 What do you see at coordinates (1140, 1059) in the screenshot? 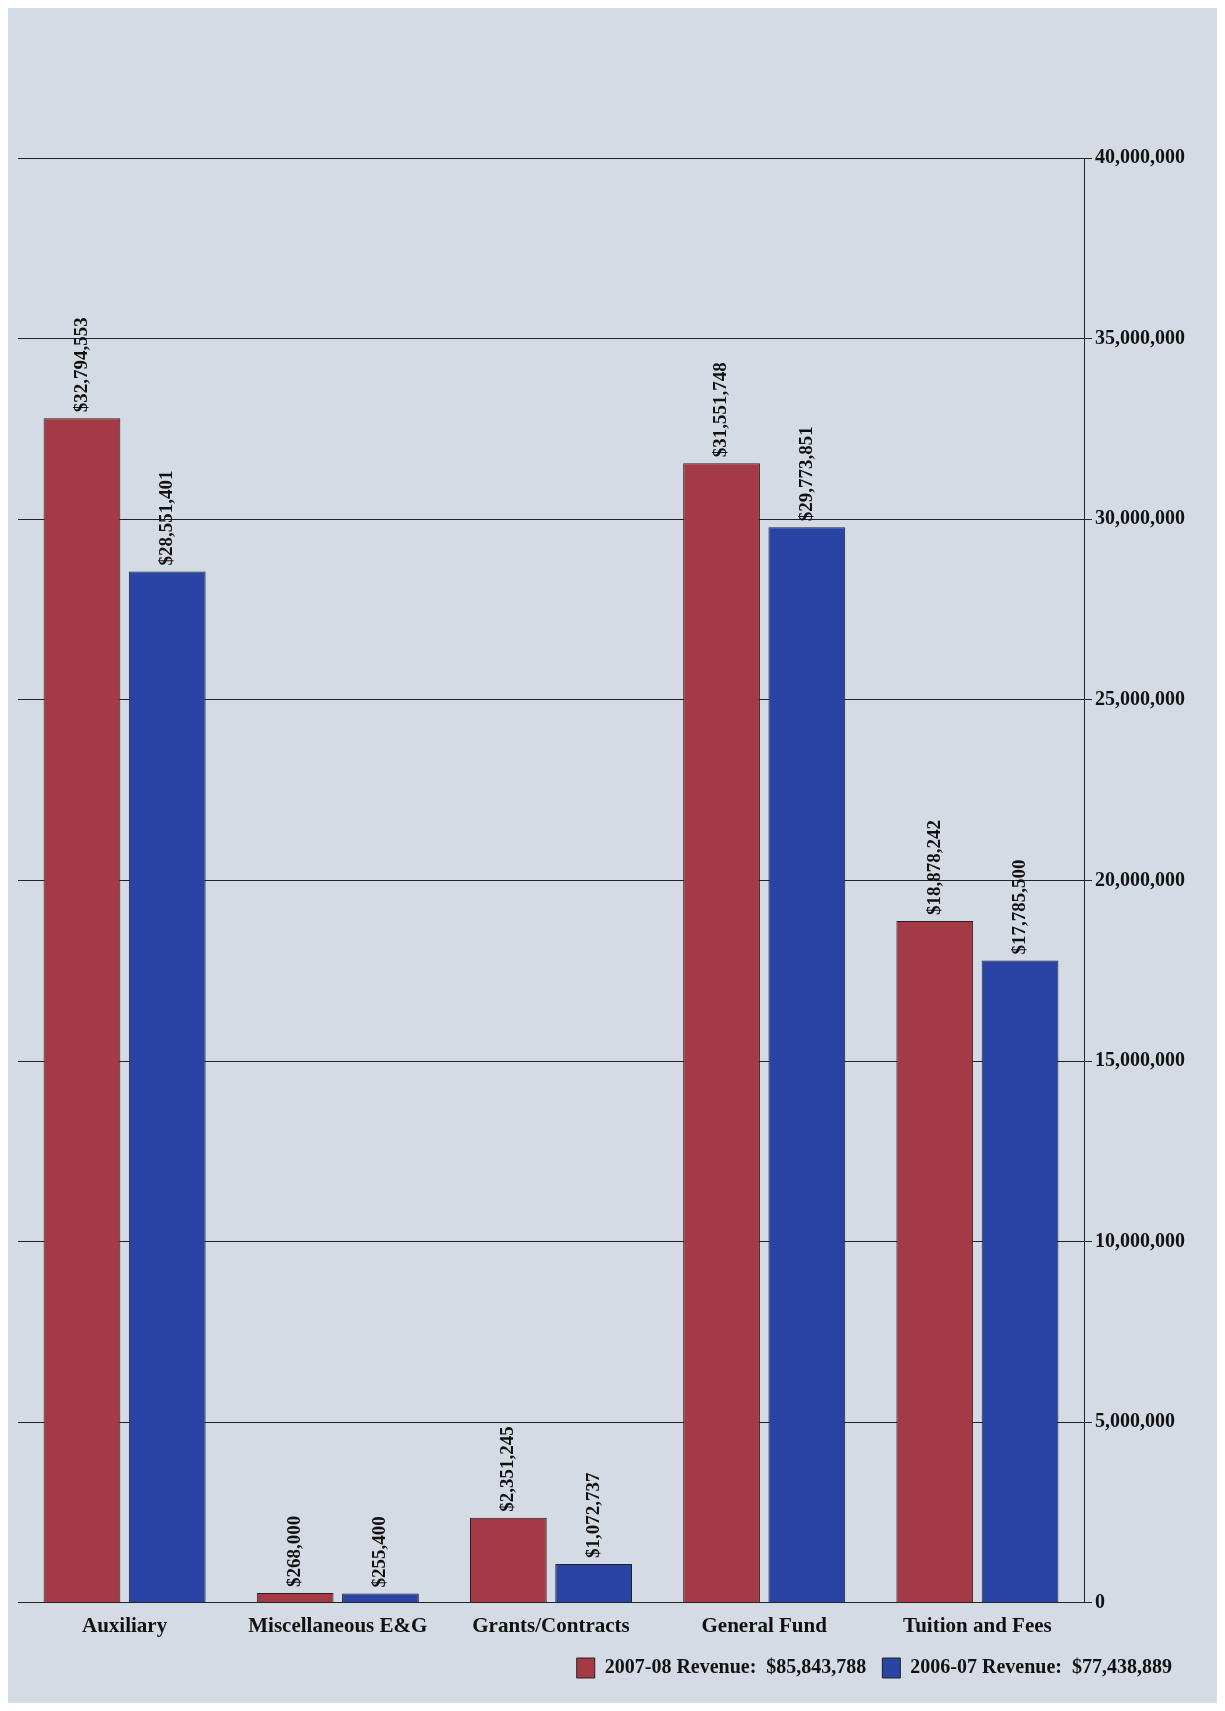
I see `y-tick-label: 15,000,000` at bounding box center [1140, 1059].